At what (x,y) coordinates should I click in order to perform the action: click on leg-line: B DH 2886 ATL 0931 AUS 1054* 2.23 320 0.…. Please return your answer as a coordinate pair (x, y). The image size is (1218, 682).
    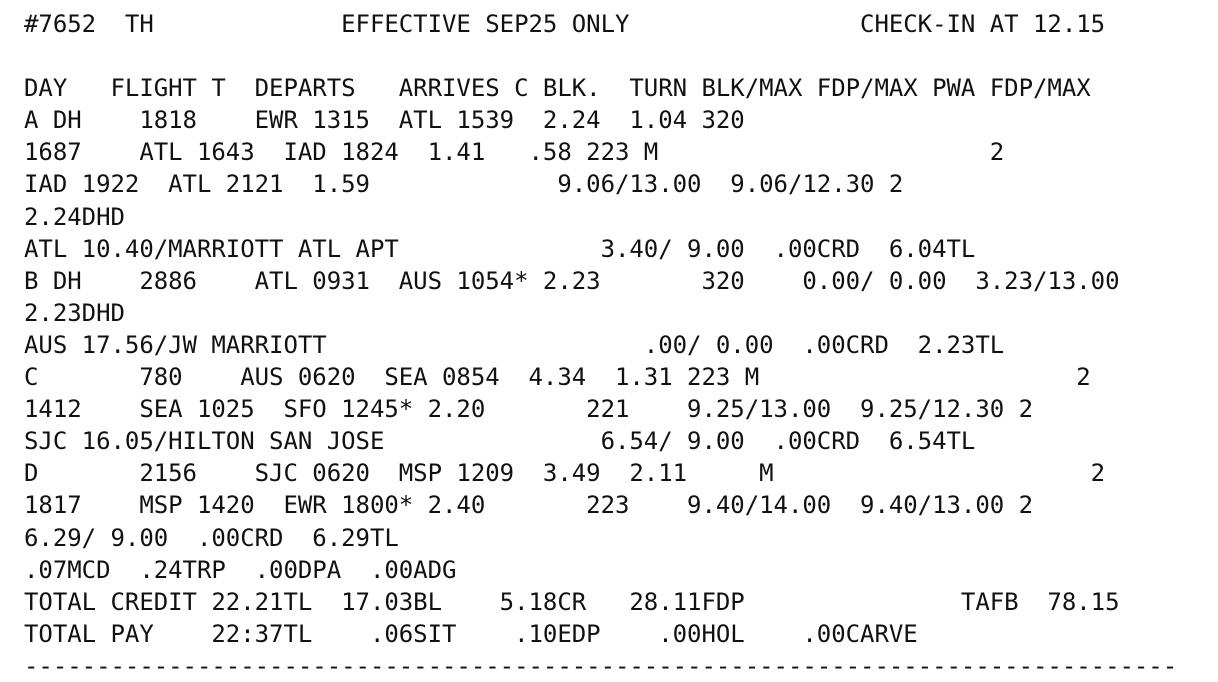
    Looking at the image, I should click on (572, 280).